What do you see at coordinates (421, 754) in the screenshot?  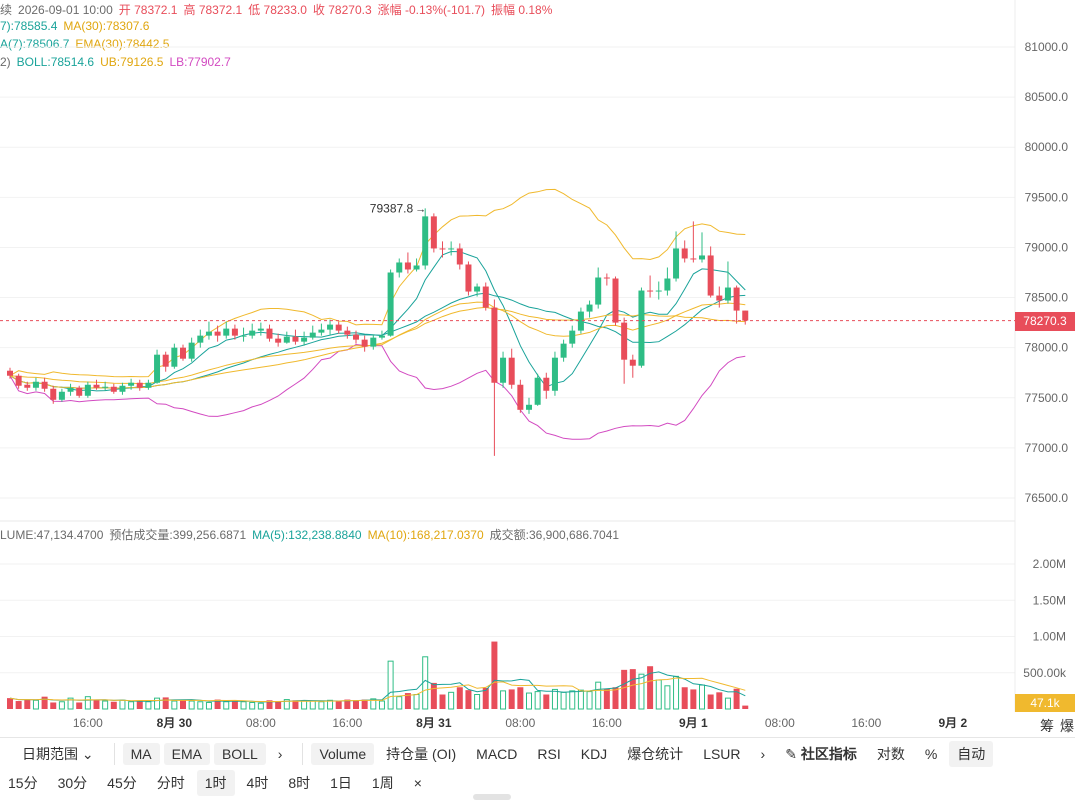 I see `open-interest-button: 持仓量 (OI)` at bounding box center [421, 754].